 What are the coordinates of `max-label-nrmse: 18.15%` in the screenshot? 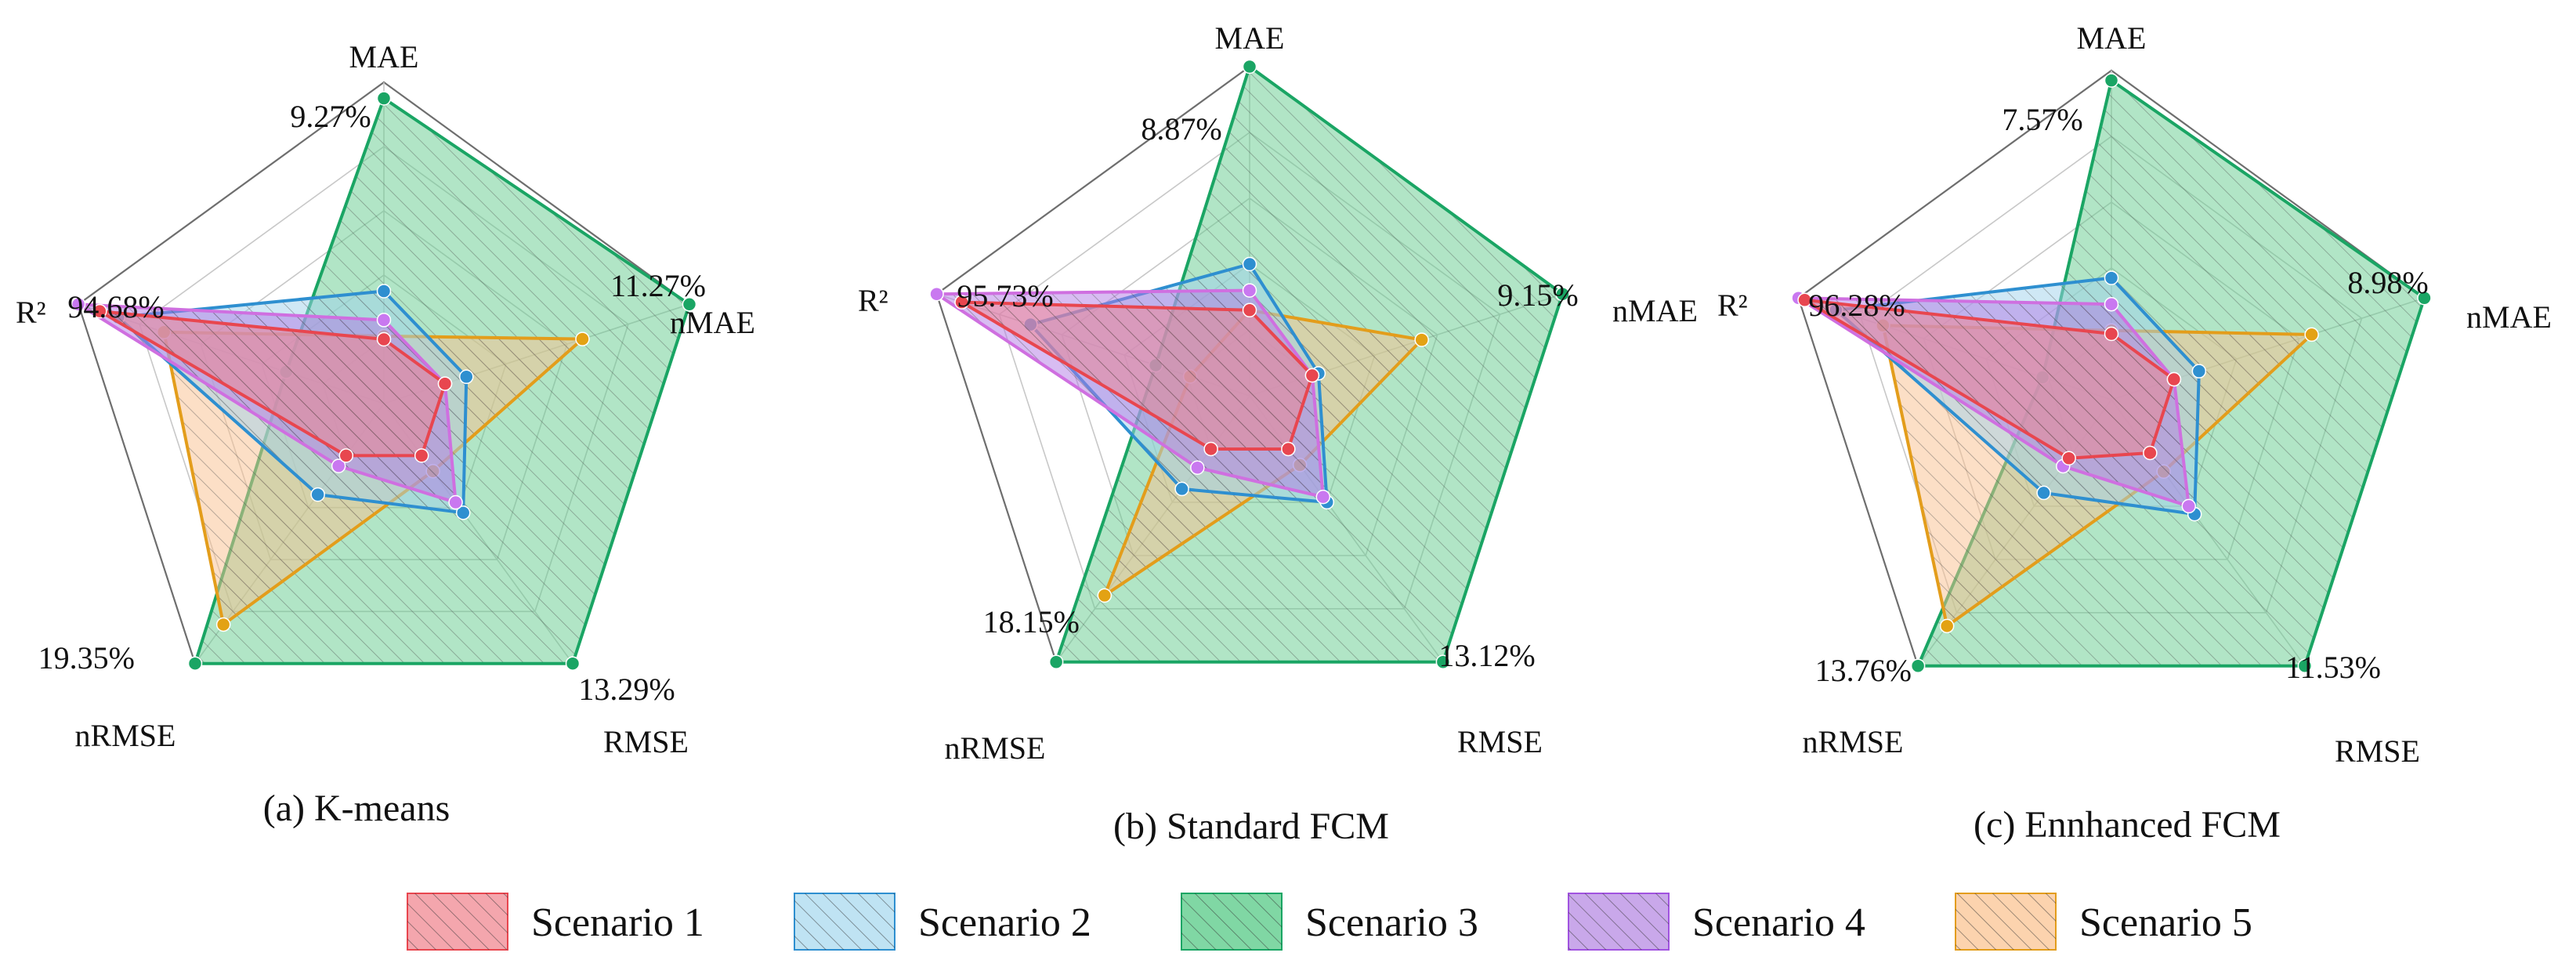 It's located at (1031, 621).